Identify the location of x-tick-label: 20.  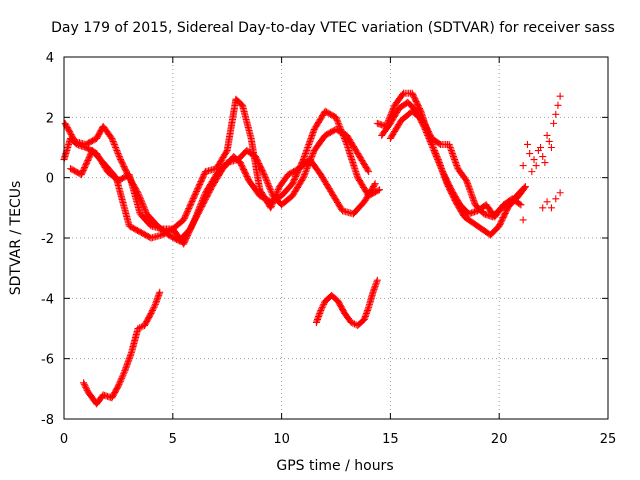
(499, 439).